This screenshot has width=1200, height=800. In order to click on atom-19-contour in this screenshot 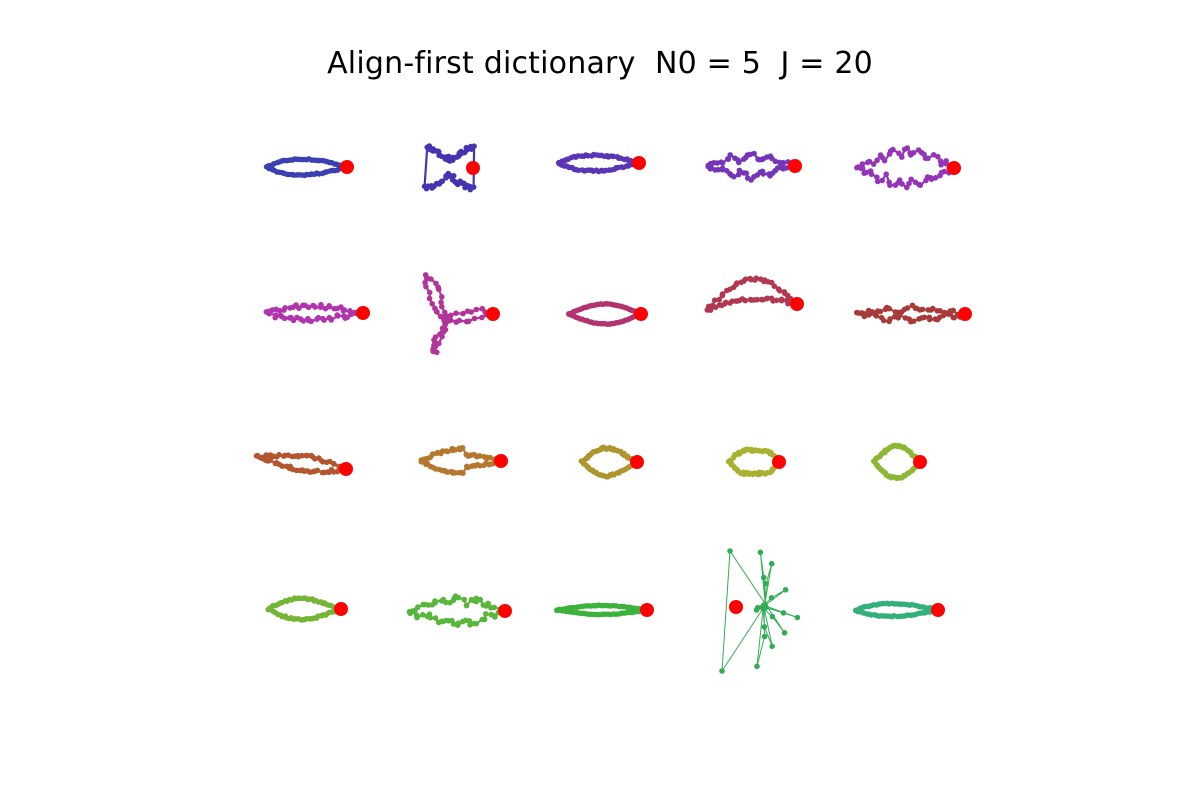, I will do `click(759, 611)`.